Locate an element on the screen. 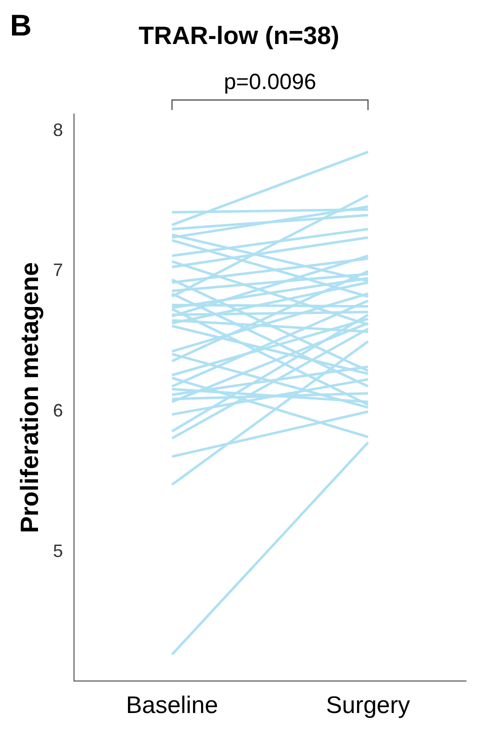 Image resolution: width=486 pixels, height=740 pixels. chart-title: TRAR-low (n=38) is located at coordinates (239, 36).